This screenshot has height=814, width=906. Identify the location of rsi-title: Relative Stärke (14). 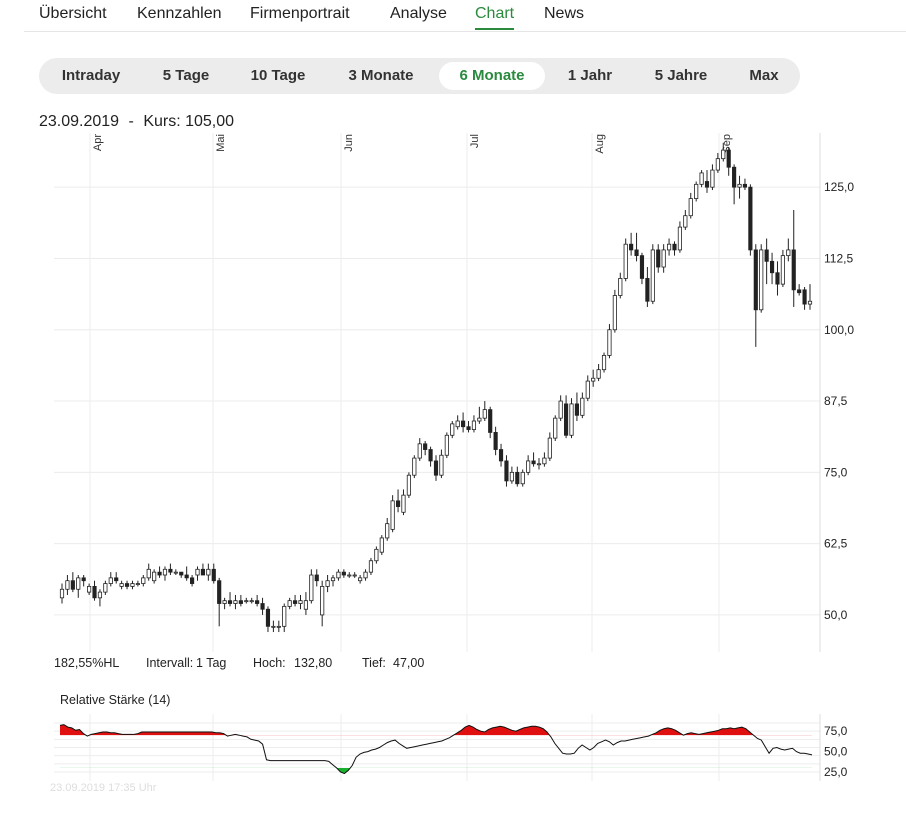
(115, 700).